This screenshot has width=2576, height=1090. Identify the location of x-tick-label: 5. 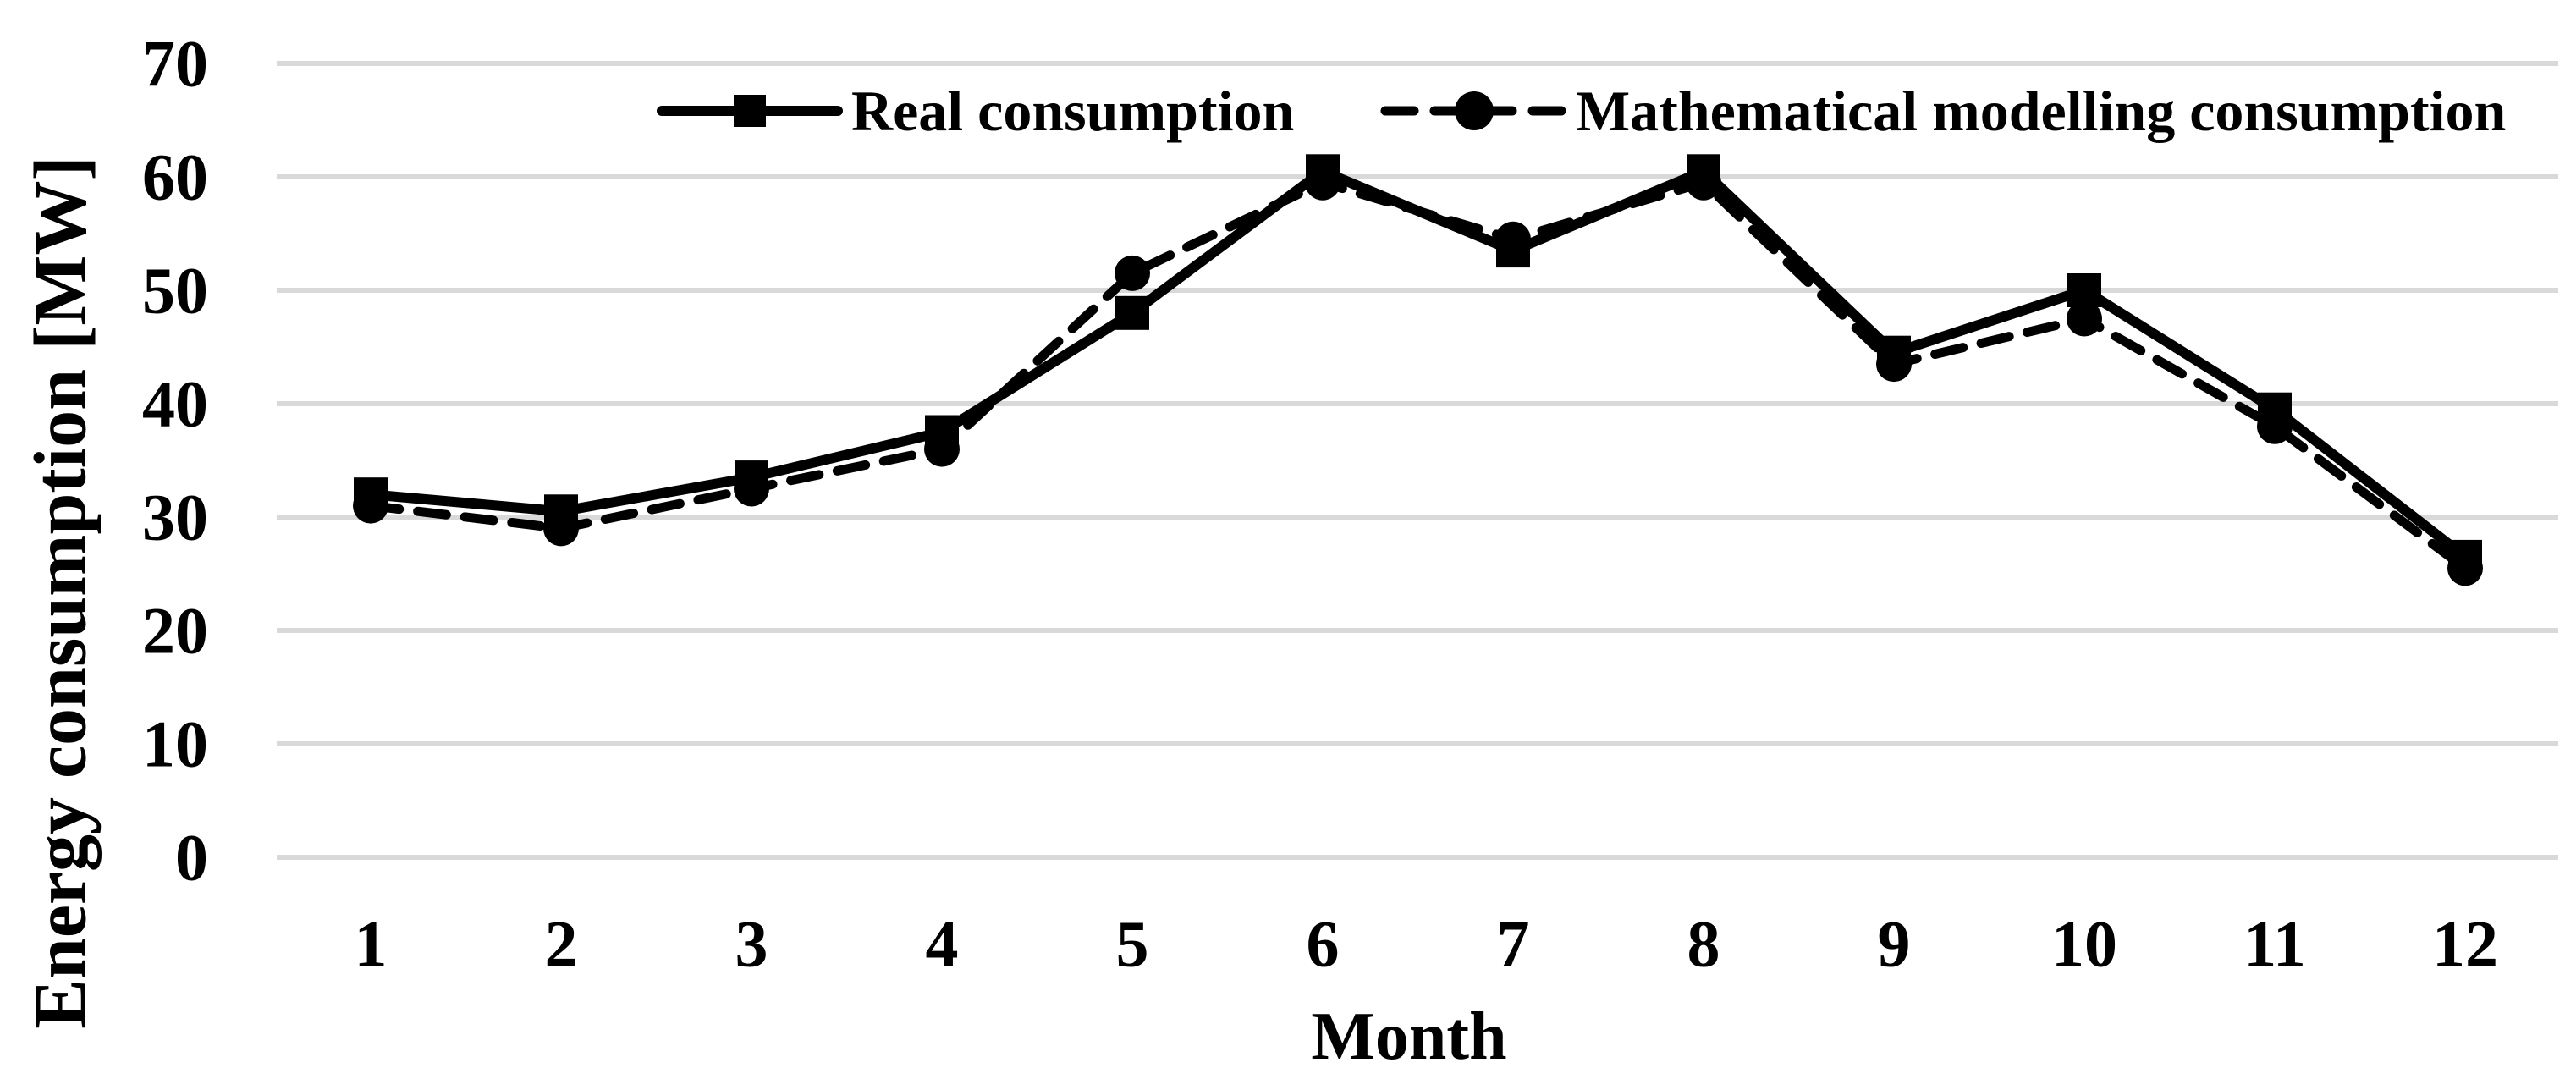
(1132, 944).